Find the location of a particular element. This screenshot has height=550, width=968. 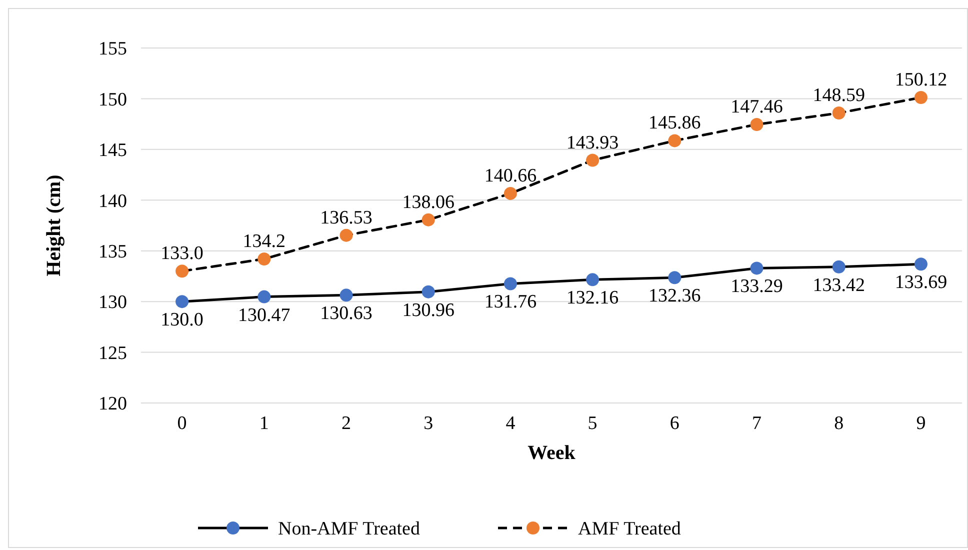

x-tick-label: 1 is located at coordinates (264, 423).